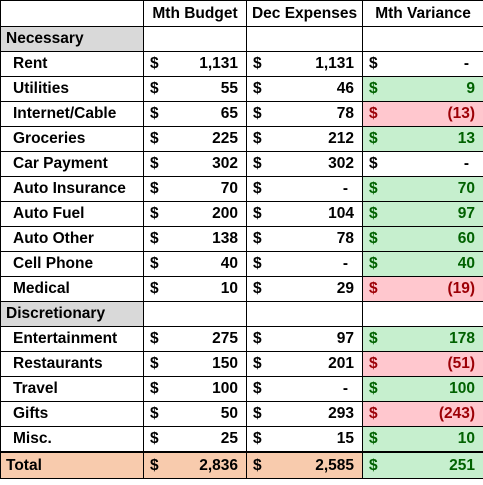  I want to click on expenses-value: 201, so click(317, 364).